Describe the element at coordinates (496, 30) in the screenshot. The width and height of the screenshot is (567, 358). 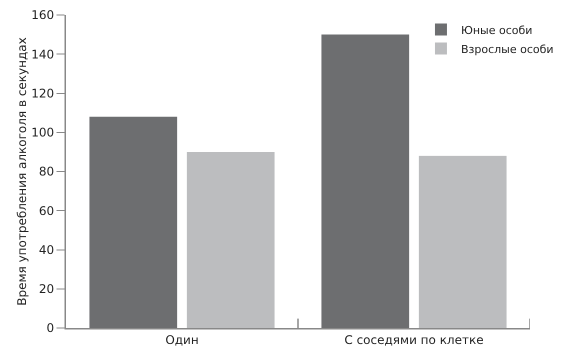
I see `legend-label: Юные особи` at that location.